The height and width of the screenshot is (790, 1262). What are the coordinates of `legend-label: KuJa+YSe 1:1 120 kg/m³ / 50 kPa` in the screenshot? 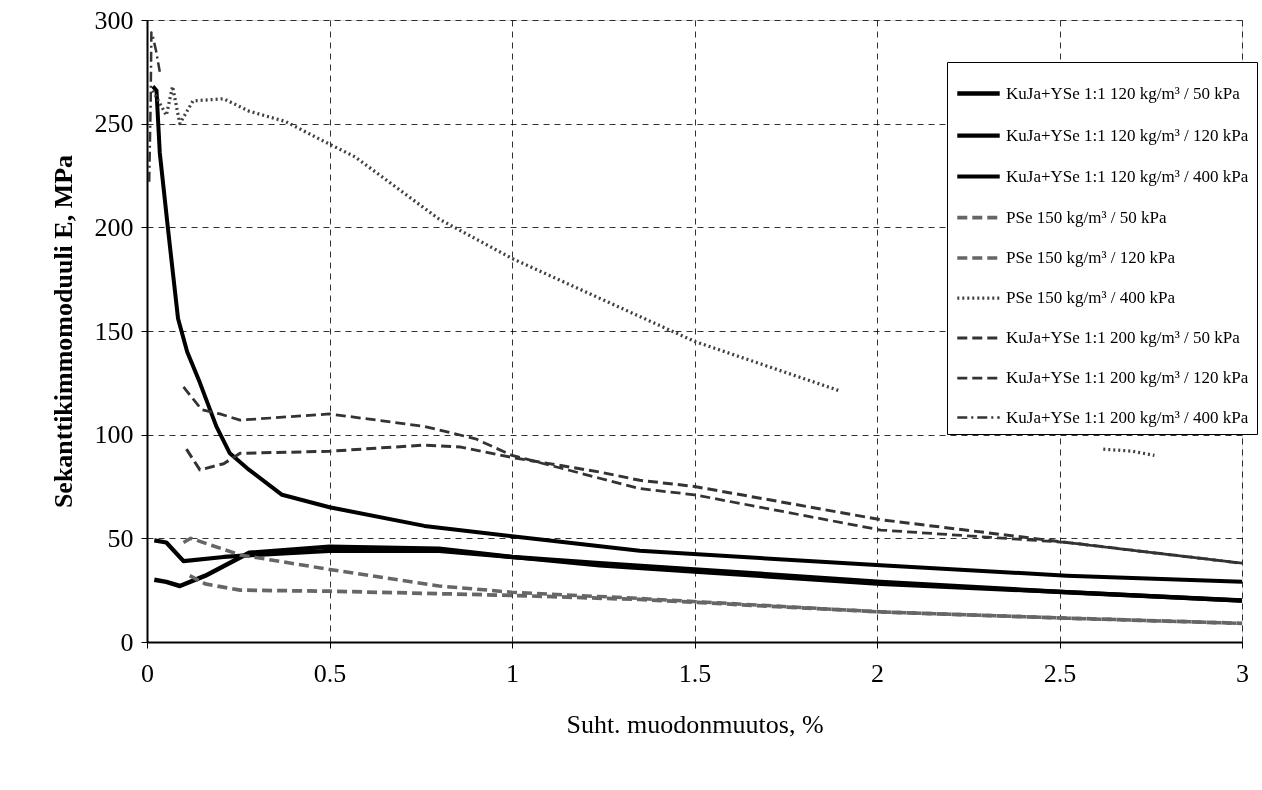 It's located at (1123, 93).